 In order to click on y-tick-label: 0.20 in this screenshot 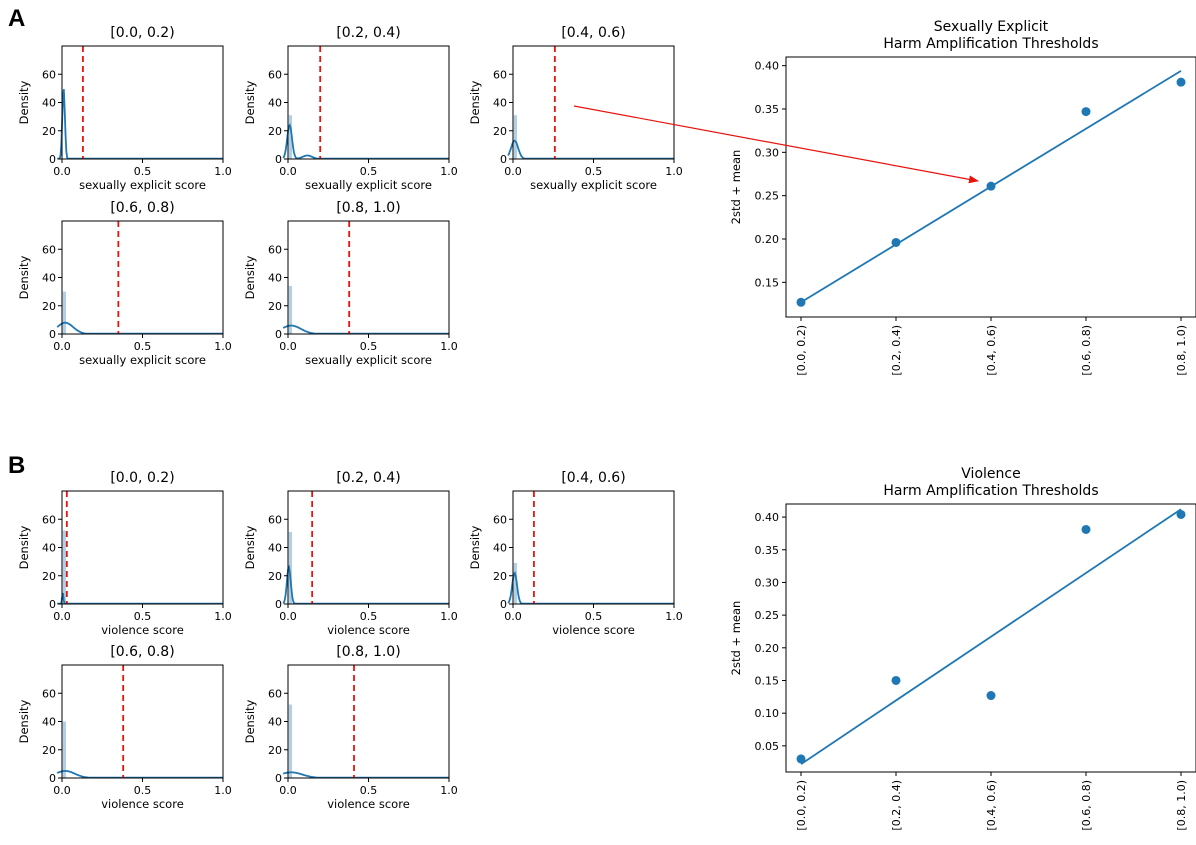, I will do `click(767, 648)`.